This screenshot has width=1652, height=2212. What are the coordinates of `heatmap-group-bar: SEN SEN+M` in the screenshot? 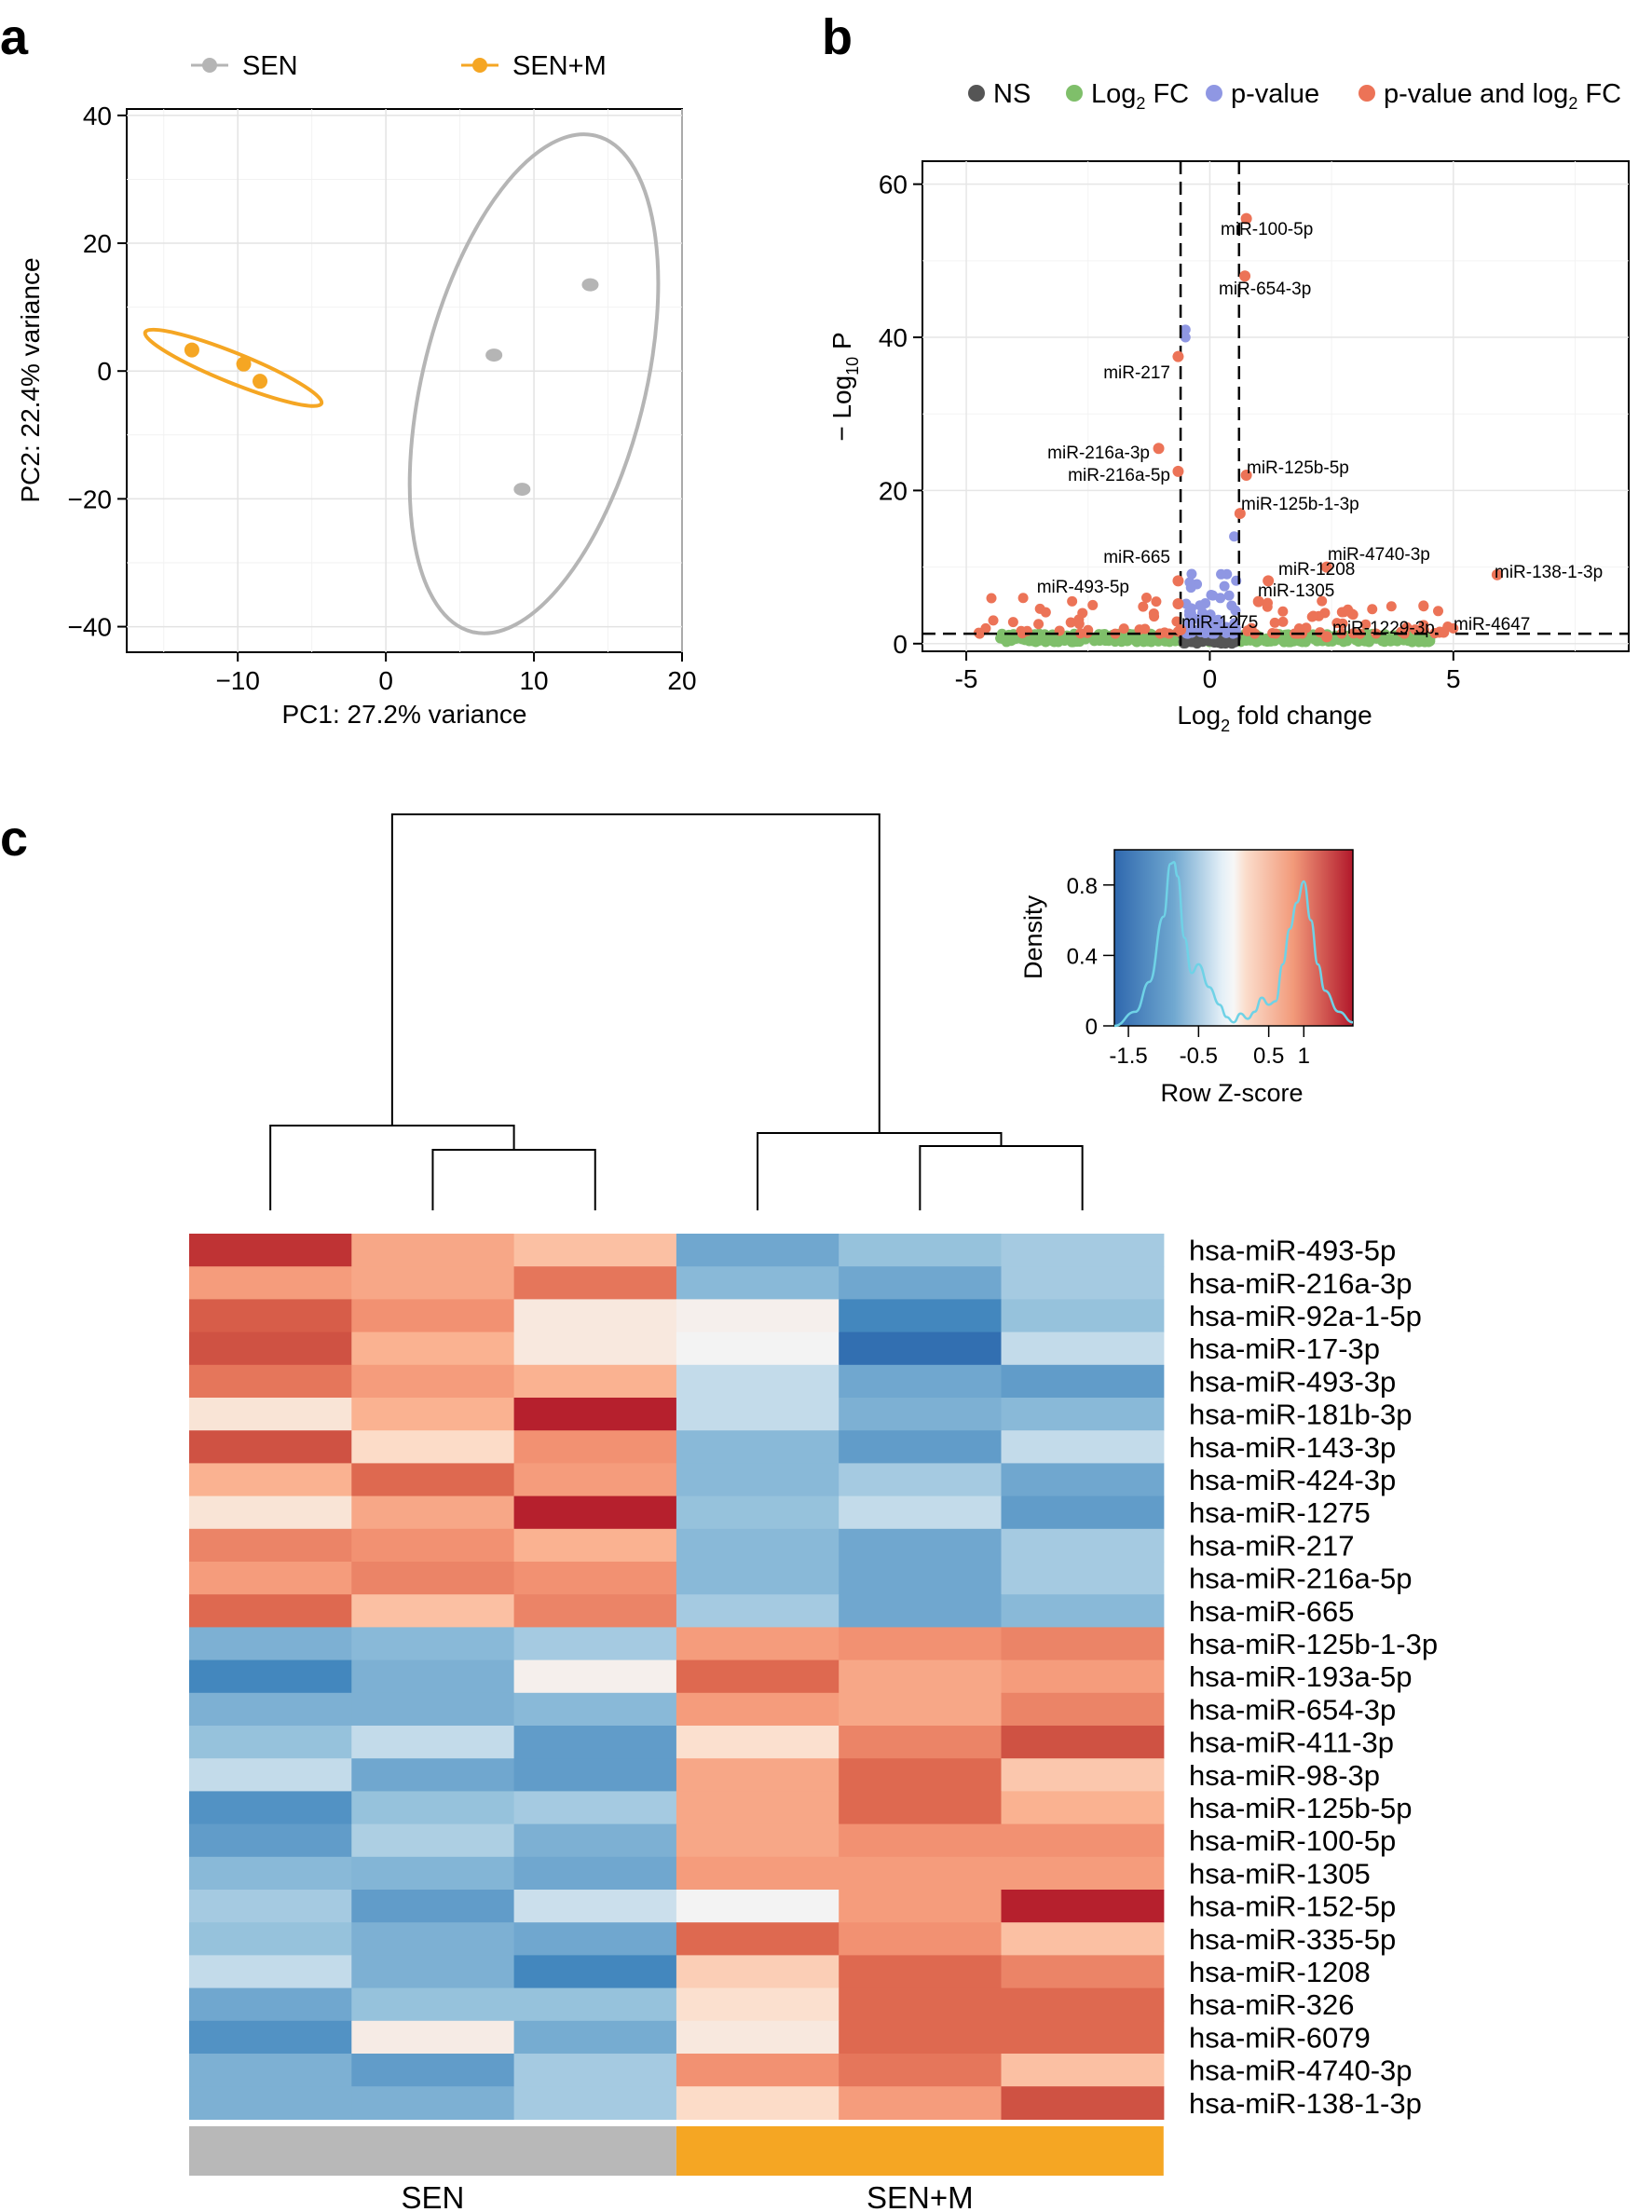 It's located at (676, 2169).